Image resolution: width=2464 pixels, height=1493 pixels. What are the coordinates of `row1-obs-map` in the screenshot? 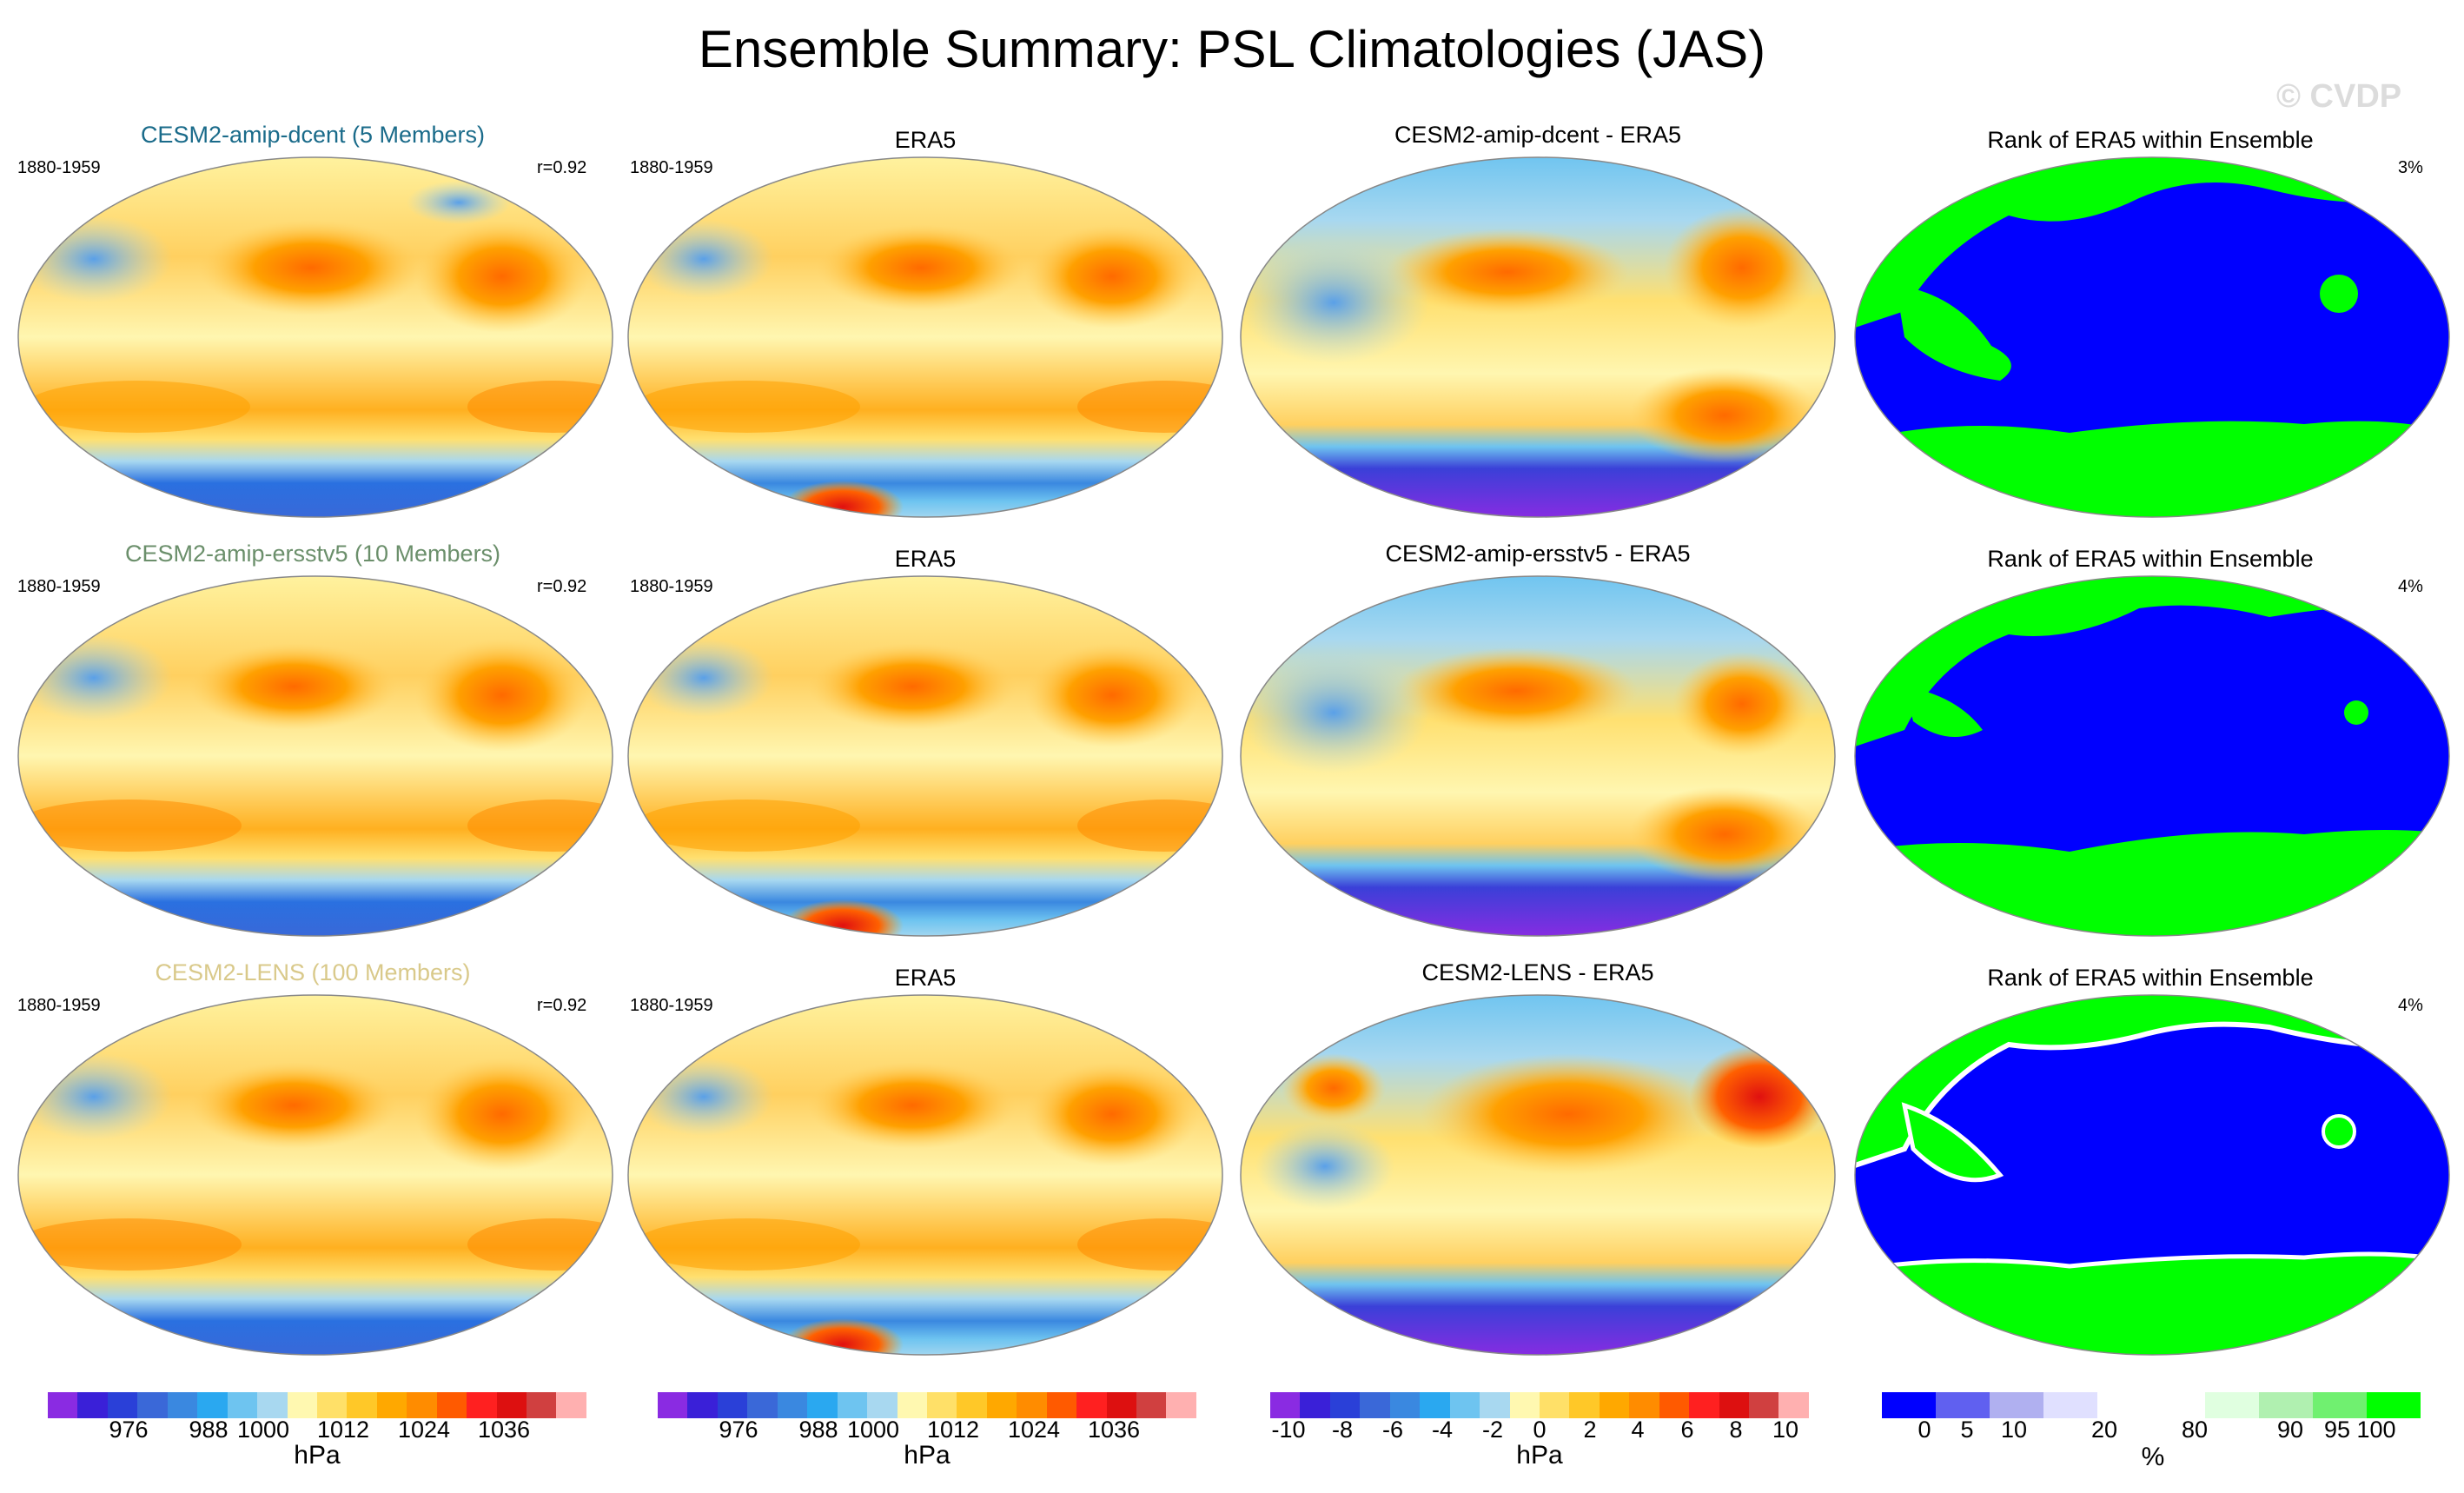 It's located at (925, 337).